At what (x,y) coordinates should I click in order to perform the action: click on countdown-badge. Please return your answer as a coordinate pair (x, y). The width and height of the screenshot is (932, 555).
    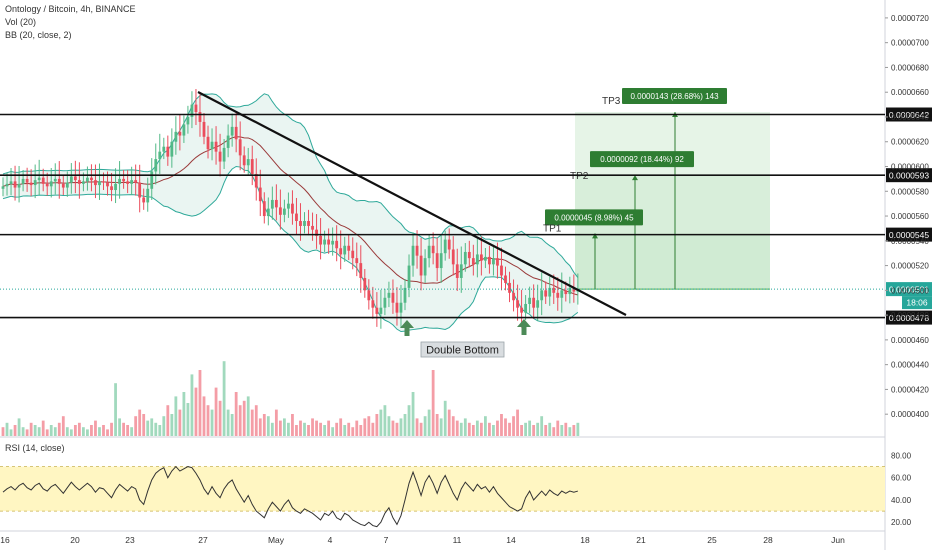
    Looking at the image, I should click on (917, 303).